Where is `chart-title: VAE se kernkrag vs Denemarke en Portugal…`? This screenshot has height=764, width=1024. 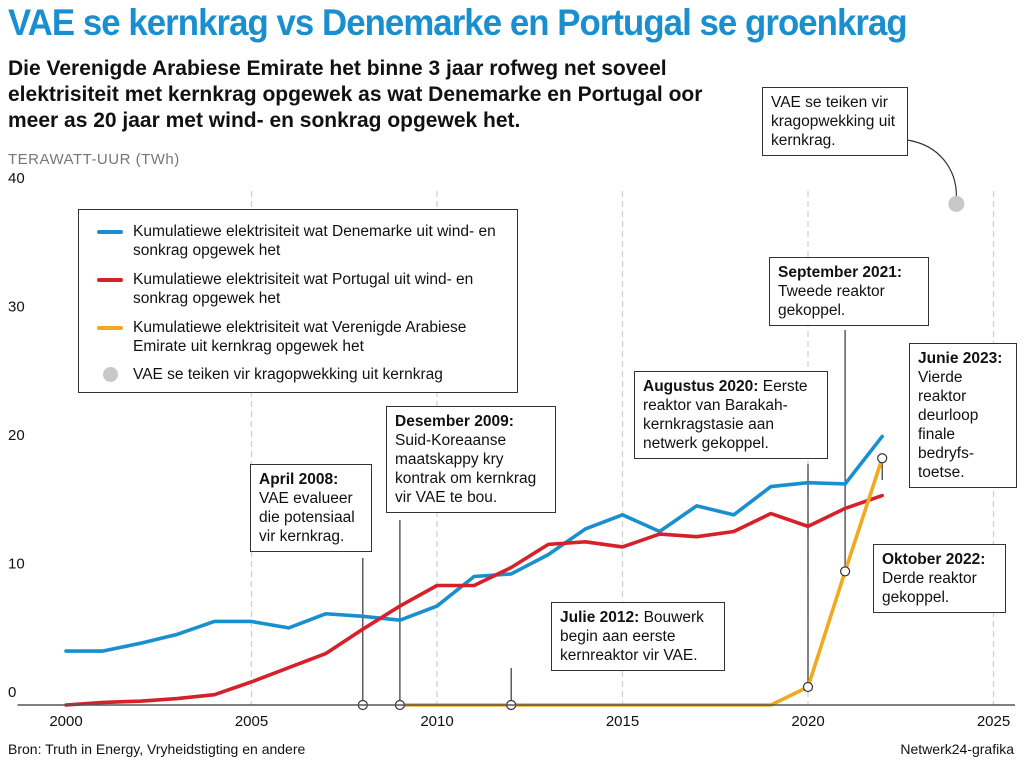 chart-title: VAE se kernkrag vs Denemarke en Portugal… is located at coordinates (458, 22).